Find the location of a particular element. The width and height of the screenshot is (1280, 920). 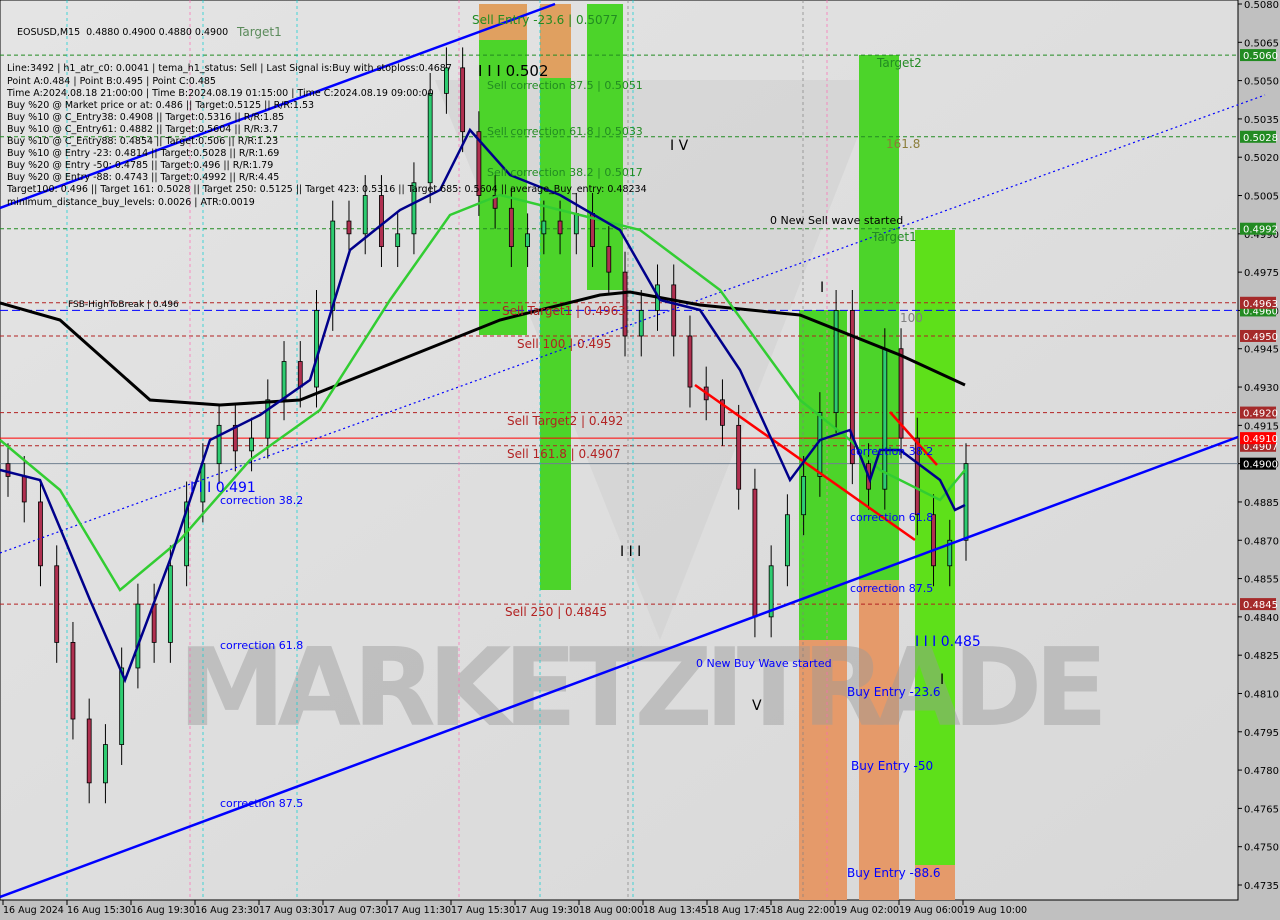

x-tick-label: 19 Aug 06:00 is located at coordinates (931, 910).